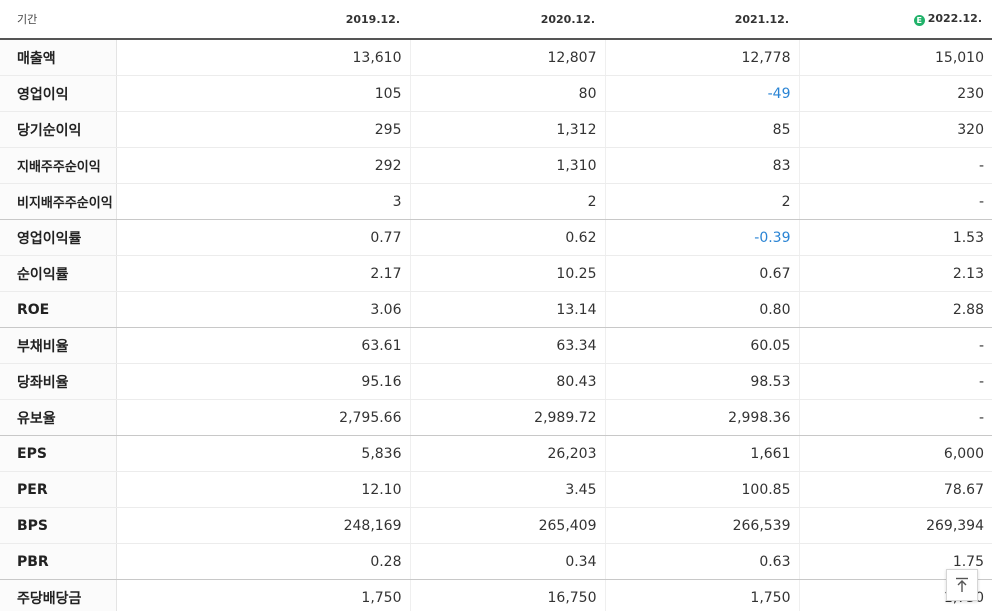 The height and width of the screenshot is (611, 992). Describe the element at coordinates (58, 201) in the screenshot. I see `row-label: 비지배주주순이익` at that location.